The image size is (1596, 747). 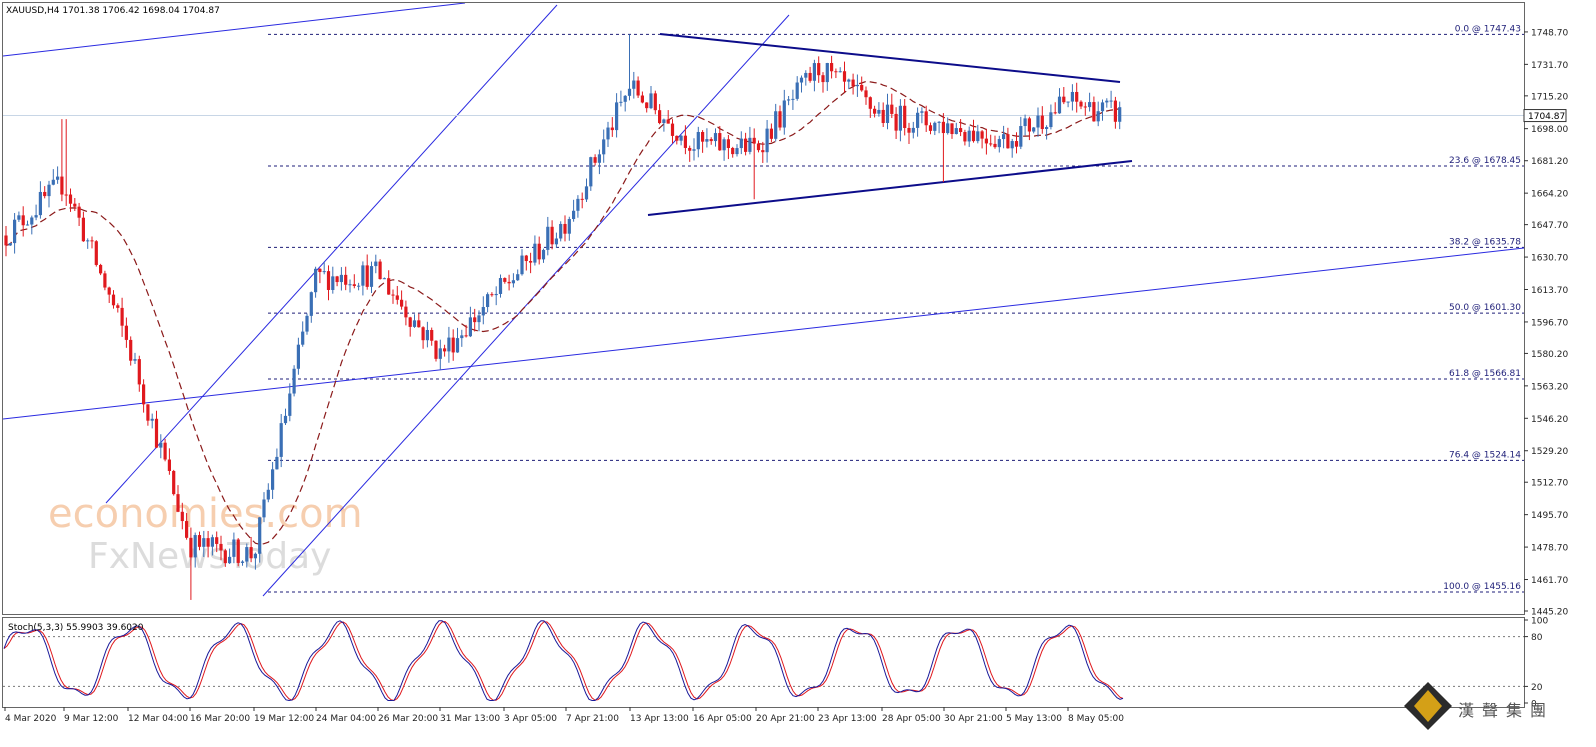 I want to click on y-axis-tick-label: 1563.20, so click(x=1549, y=387).